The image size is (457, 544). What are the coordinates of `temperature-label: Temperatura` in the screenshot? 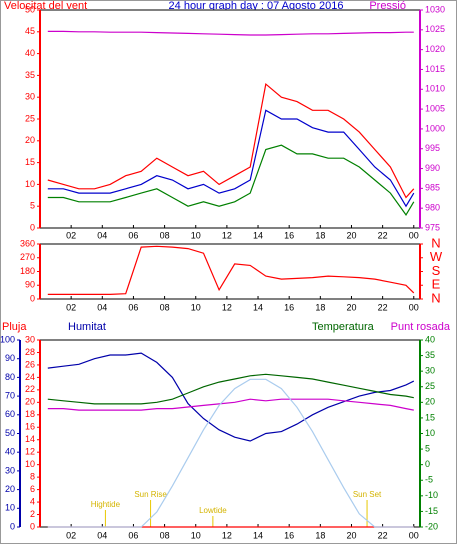 It's located at (343, 327).